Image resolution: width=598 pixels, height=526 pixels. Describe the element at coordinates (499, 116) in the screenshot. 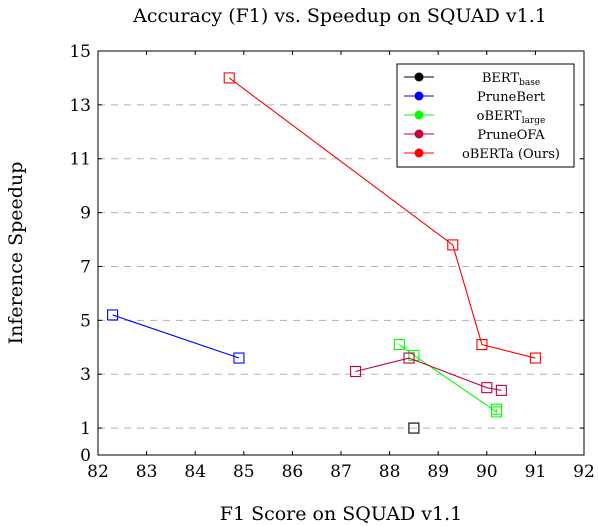

I see `legend-name-2: oBERT` at that location.